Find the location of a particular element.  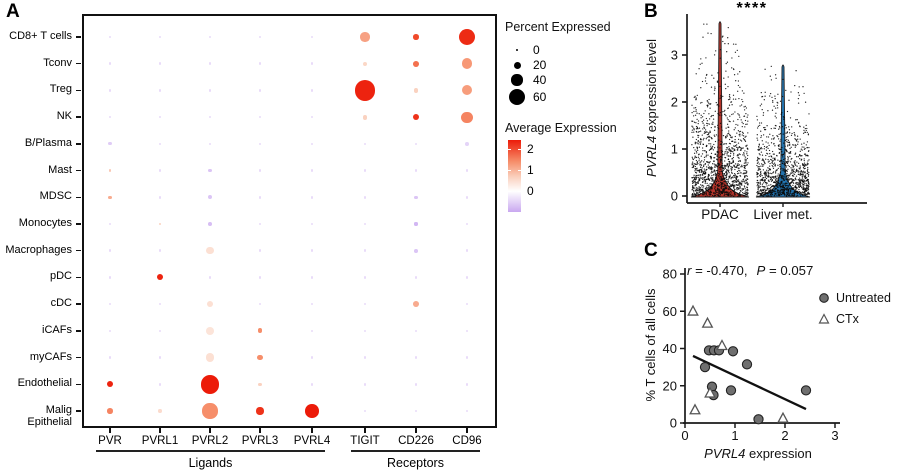

untreated-circle-icon is located at coordinates (824, 297).